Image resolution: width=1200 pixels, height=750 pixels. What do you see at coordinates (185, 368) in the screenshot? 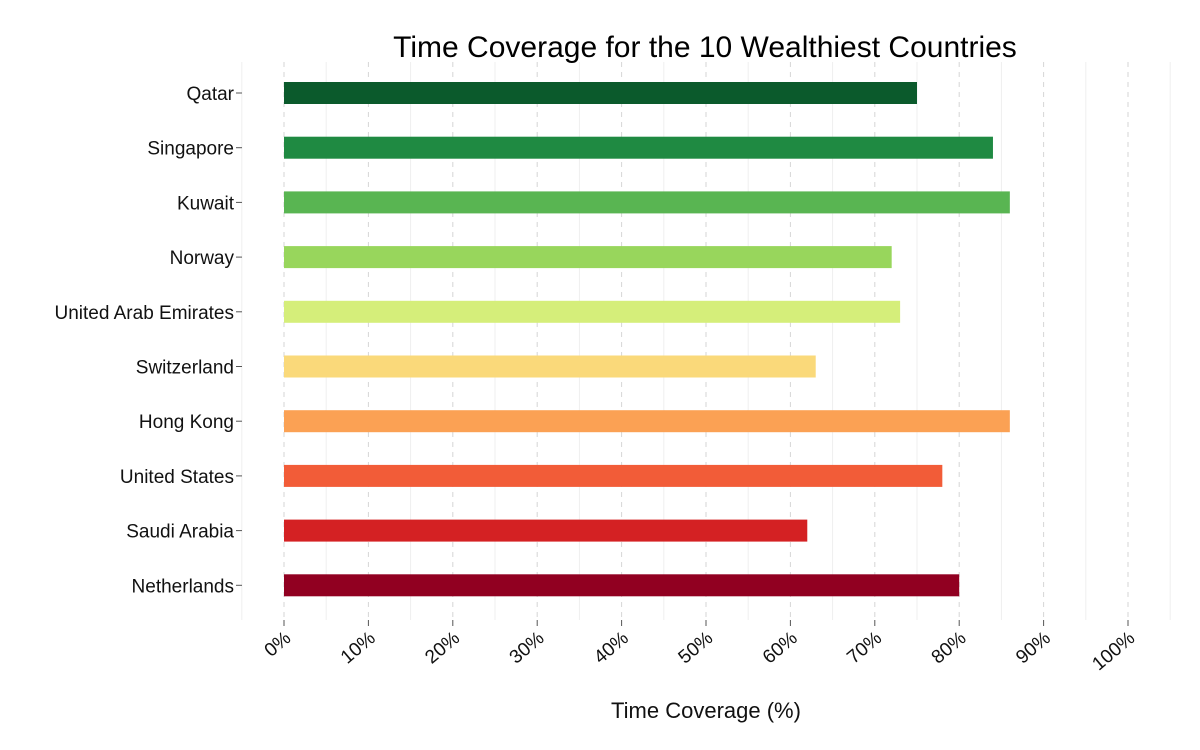
I see `category-label: Switzerland` at bounding box center [185, 368].